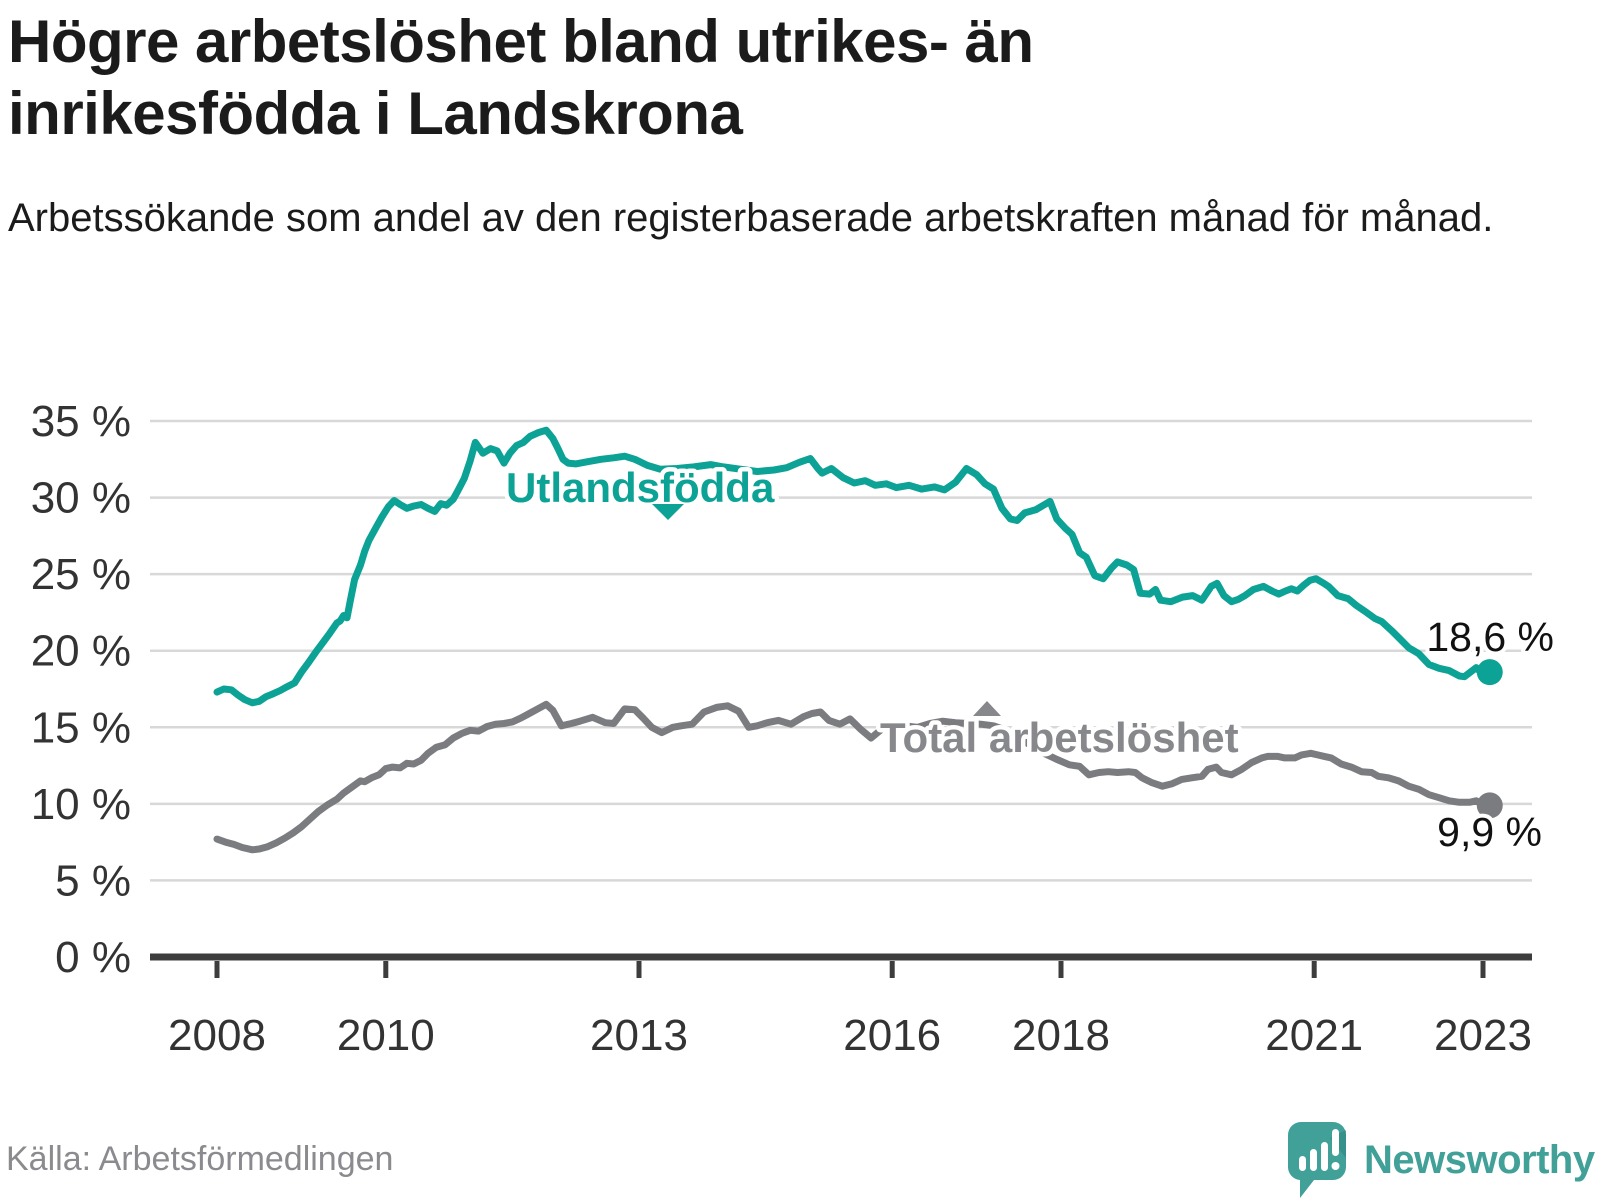  Describe the element at coordinates (200, 1159) in the screenshot. I see `source-note: Källa: Arbetsförmedlingen` at that location.